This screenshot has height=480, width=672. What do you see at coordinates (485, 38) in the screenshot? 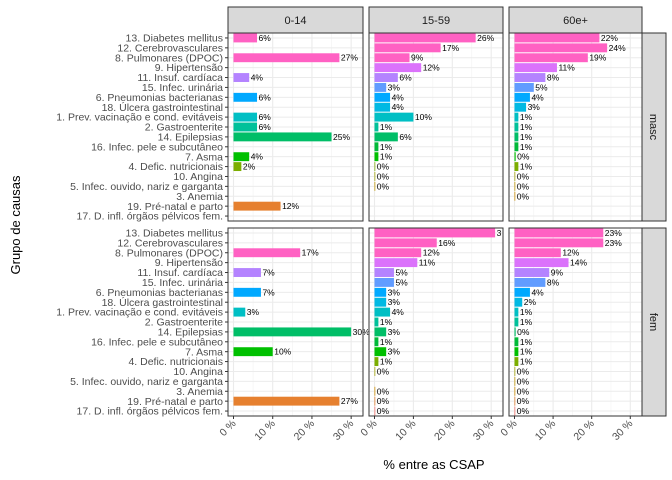
I see `data-label: 26%` at bounding box center [485, 38].